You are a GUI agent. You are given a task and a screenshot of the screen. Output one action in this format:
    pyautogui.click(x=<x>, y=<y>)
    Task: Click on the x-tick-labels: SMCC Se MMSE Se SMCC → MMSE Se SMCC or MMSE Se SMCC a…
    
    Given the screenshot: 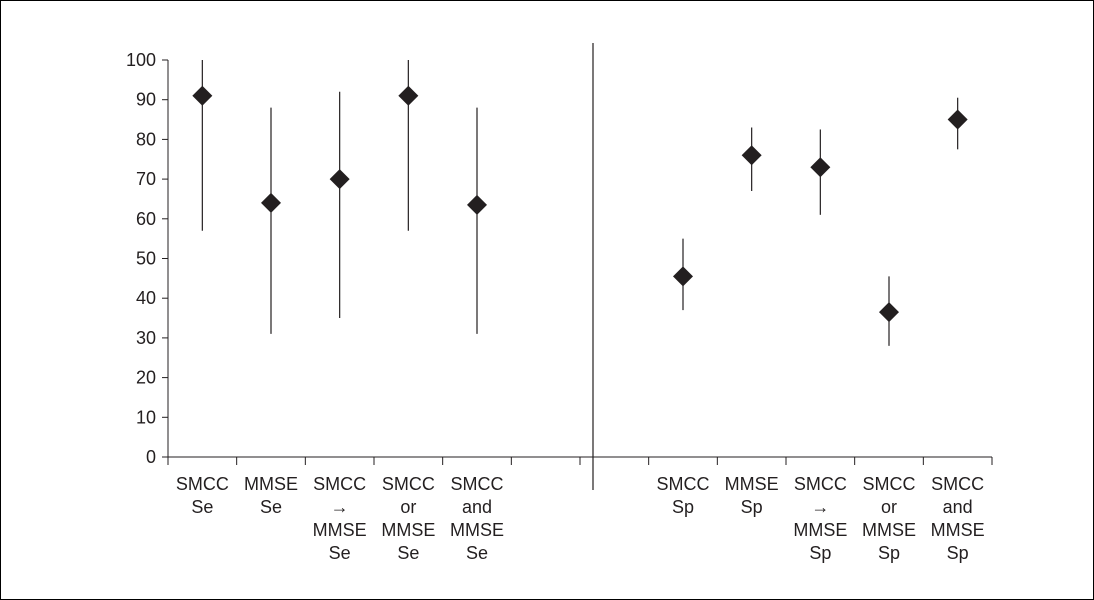 What is the action you would take?
    pyautogui.click(x=580, y=518)
    